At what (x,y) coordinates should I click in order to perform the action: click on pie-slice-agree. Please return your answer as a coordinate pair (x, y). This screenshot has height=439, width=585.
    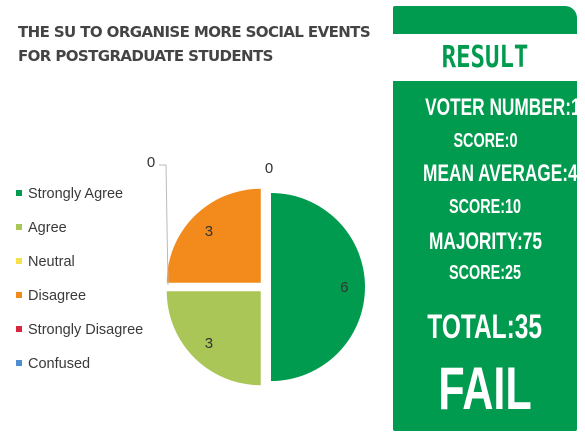
    Looking at the image, I should click on (213, 338).